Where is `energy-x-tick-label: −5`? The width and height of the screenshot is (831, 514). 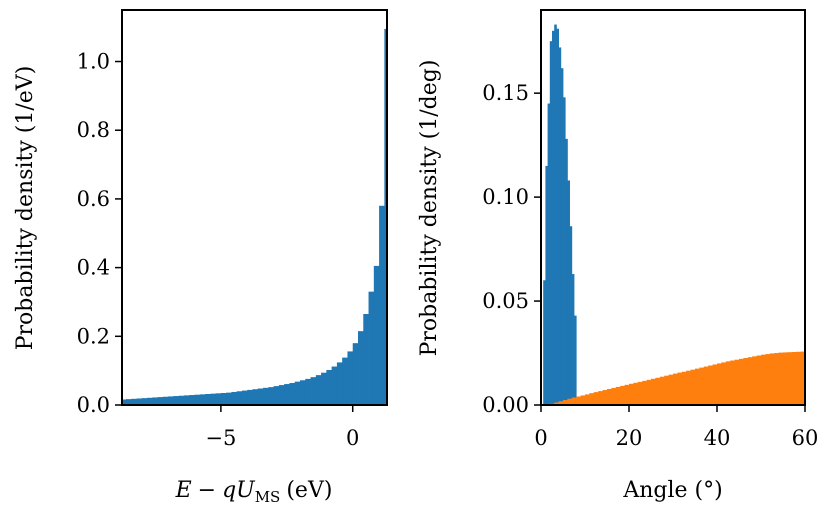 energy-x-tick-label: −5 is located at coordinates (220, 438).